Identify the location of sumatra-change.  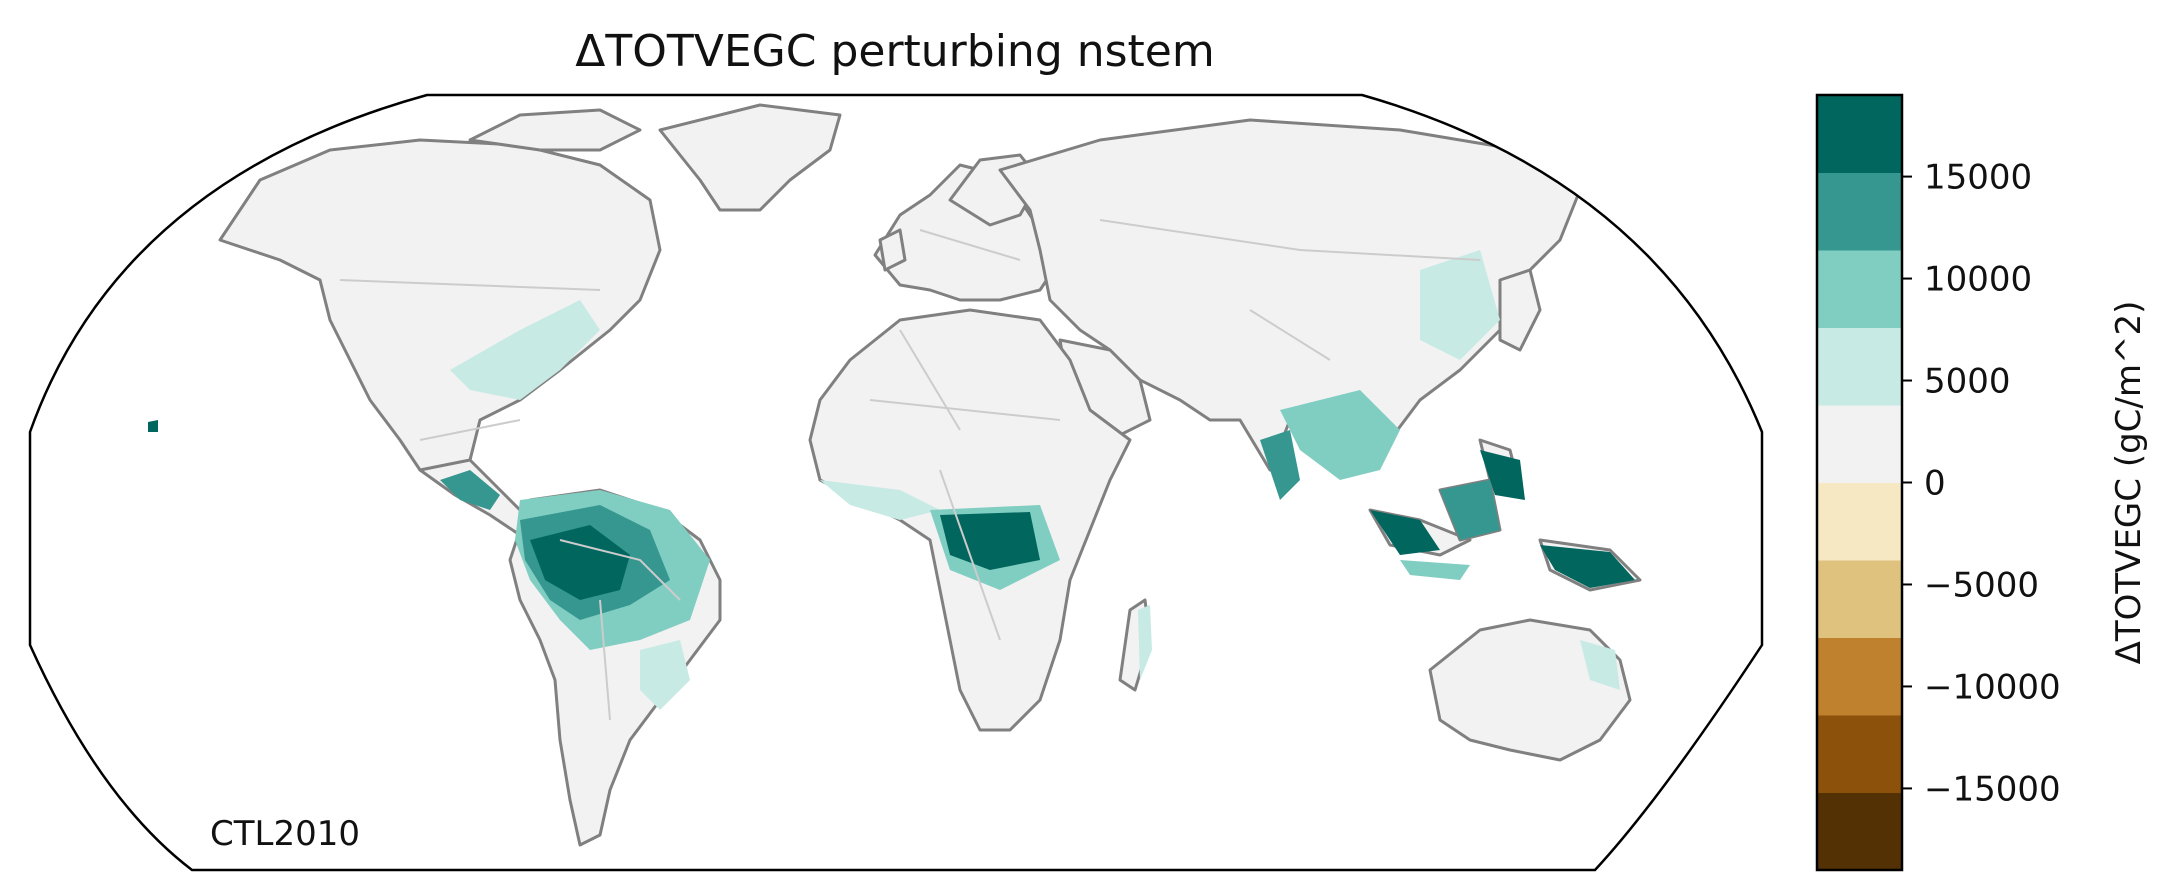
(1405, 532).